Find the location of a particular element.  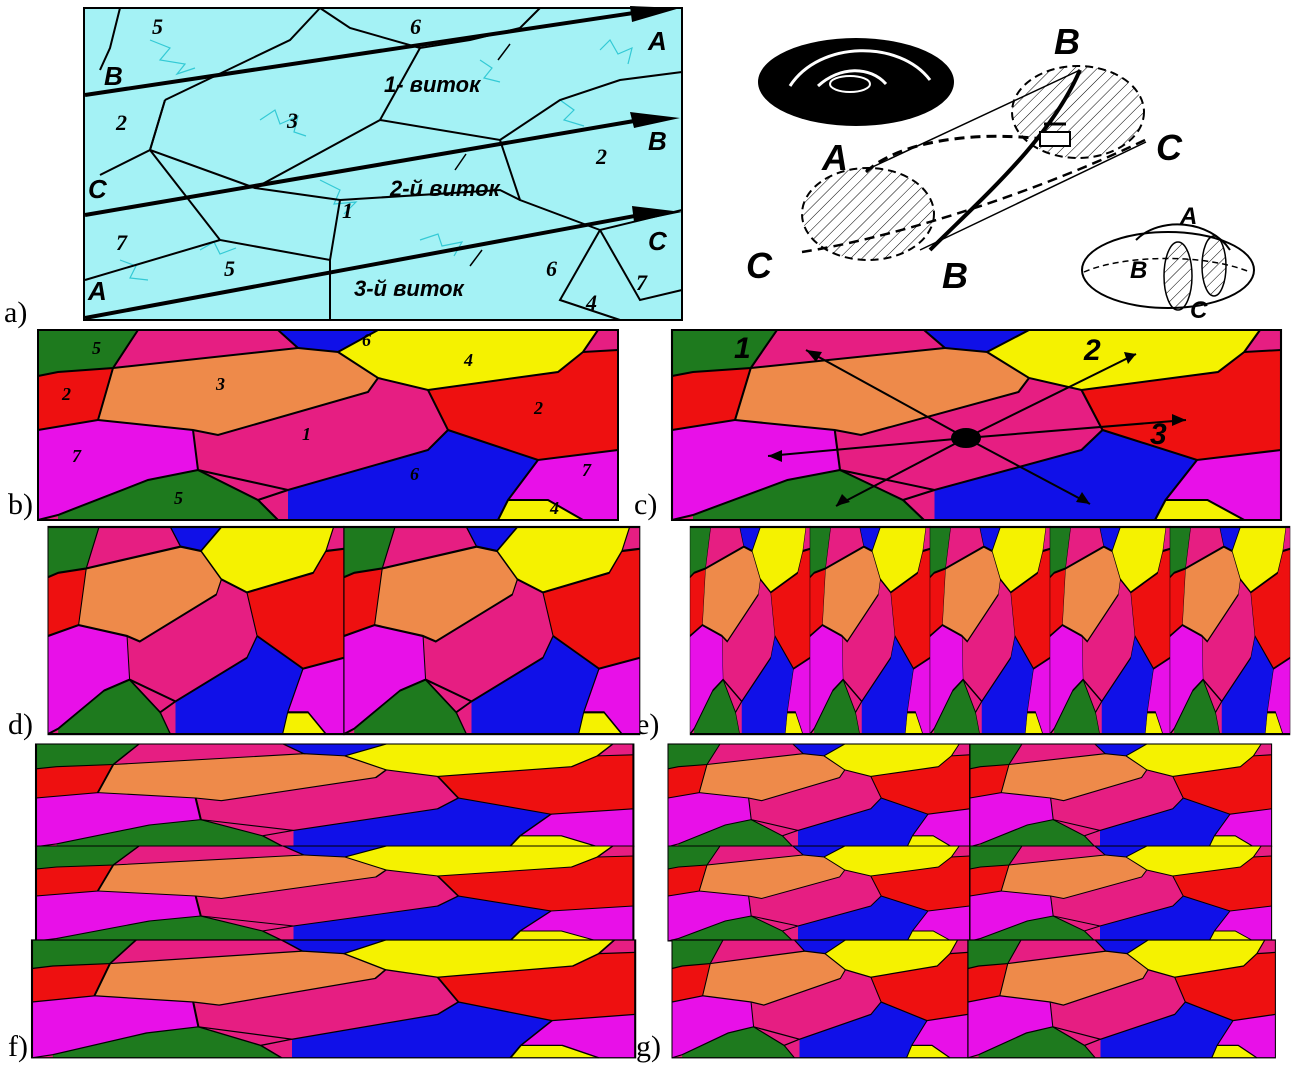

panel-label-f: f) is located at coordinates (18, 1046).